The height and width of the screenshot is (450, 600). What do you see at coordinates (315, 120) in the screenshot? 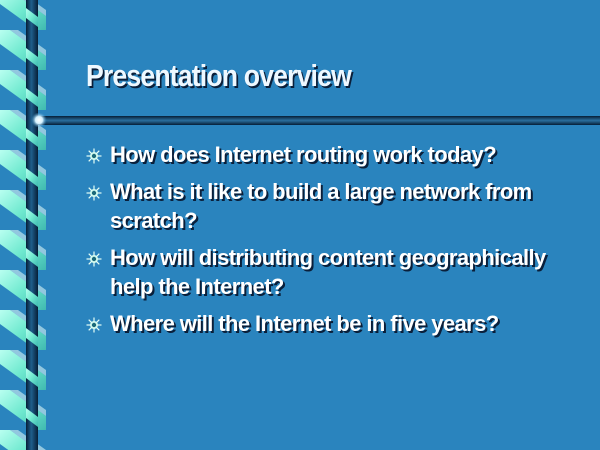
I see `title-rule` at bounding box center [315, 120].